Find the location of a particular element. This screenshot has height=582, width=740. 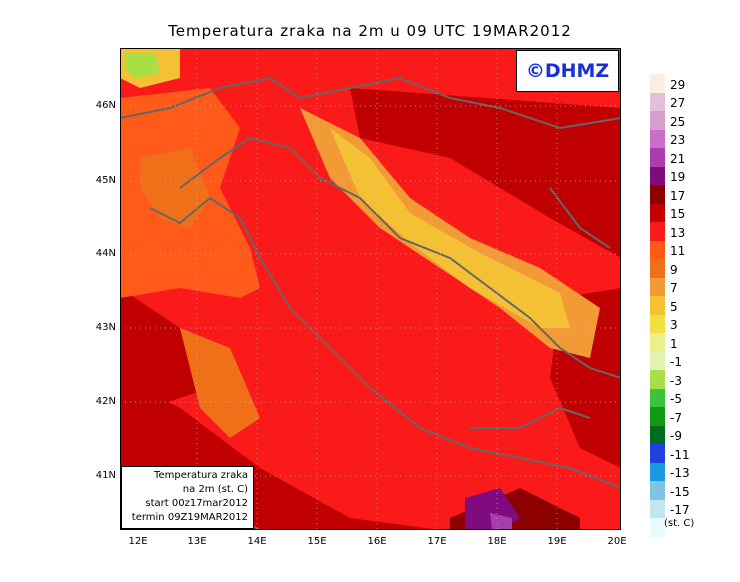

legend-label: -17 is located at coordinates (680, 510).